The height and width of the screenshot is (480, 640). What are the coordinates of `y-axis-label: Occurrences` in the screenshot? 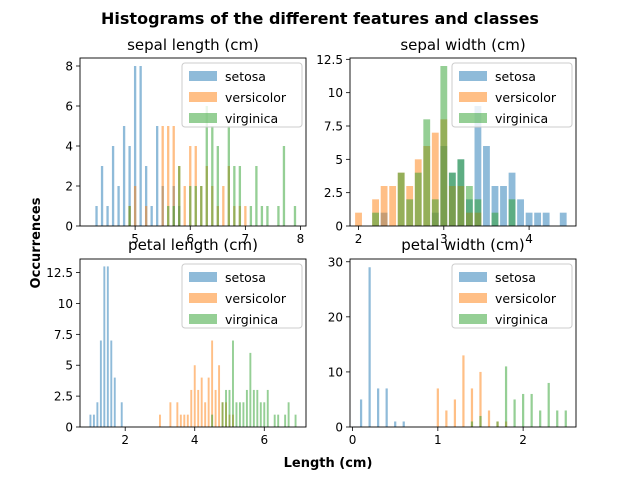 It's located at (36, 242).